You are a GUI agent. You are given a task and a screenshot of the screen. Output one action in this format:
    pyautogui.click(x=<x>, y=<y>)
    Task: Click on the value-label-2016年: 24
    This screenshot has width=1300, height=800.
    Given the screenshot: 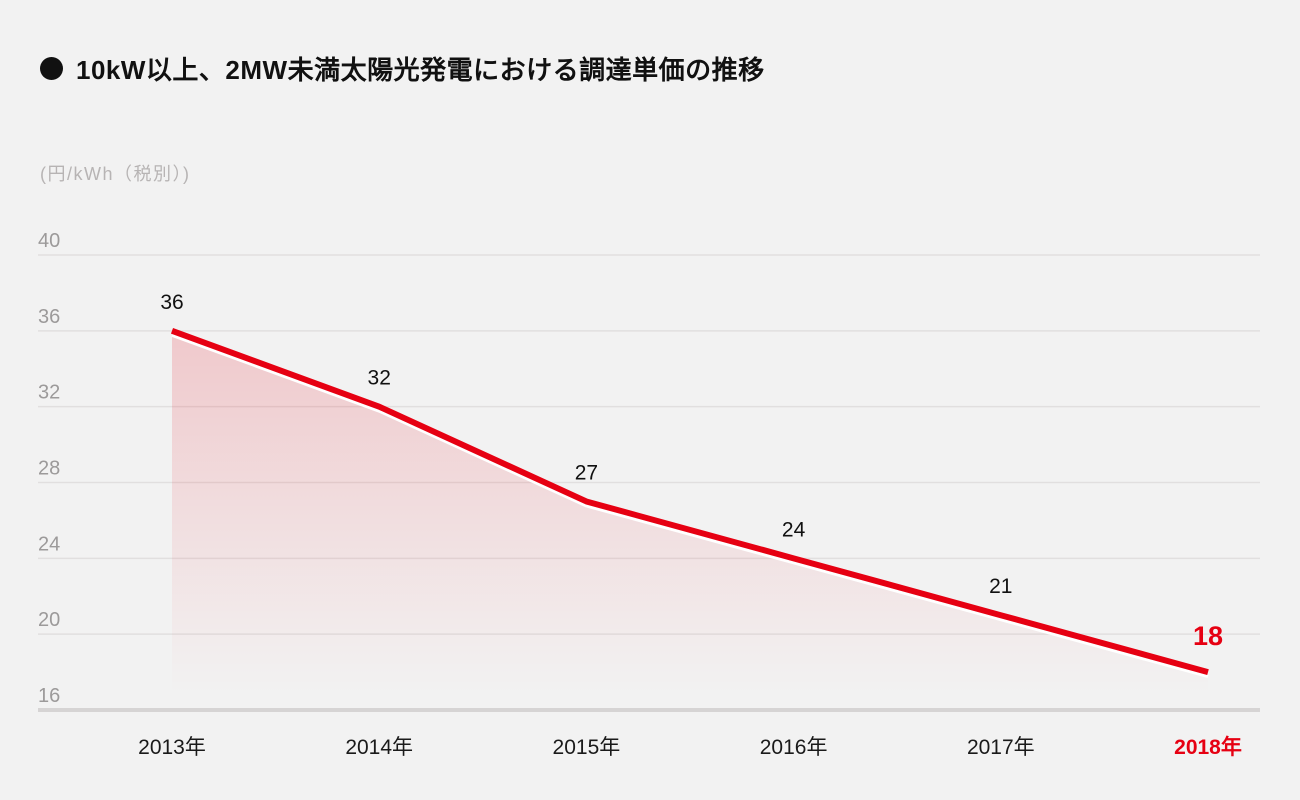 What is the action you would take?
    pyautogui.click(x=794, y=529)
    